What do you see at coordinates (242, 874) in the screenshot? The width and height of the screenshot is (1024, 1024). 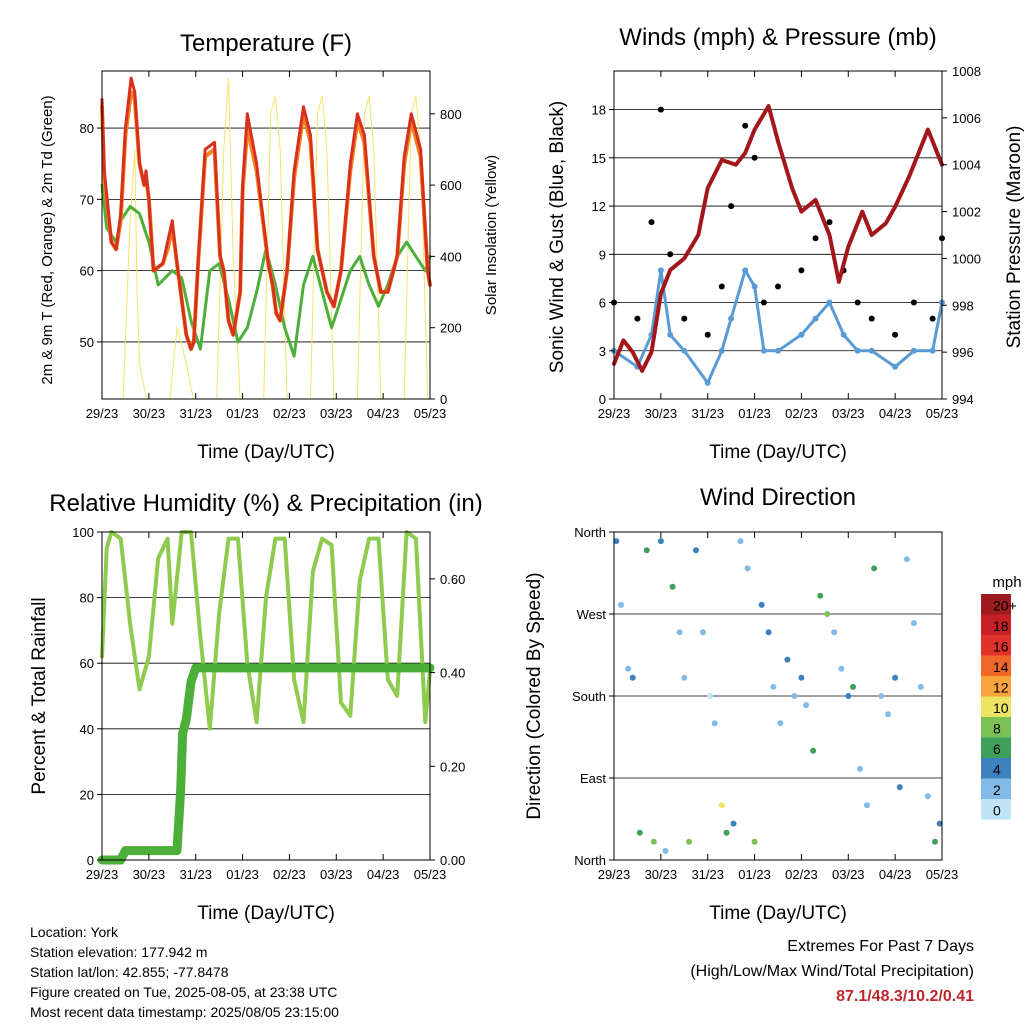 I see `x-tick-label: 01/23` at bounding box center [242, 874].